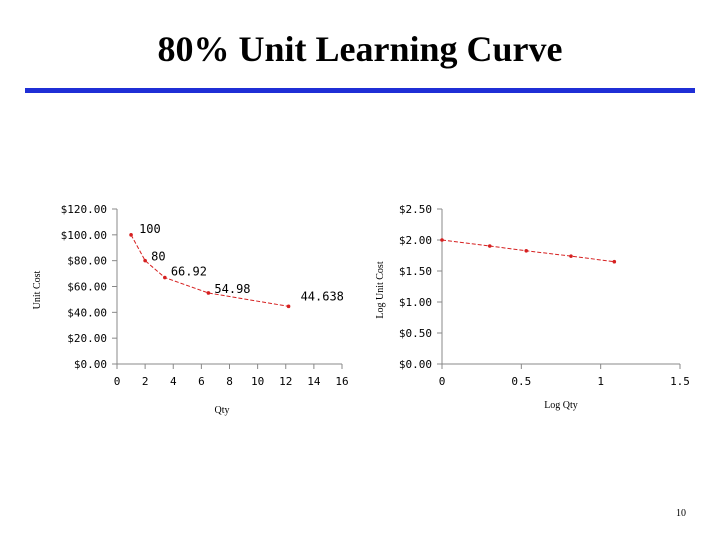 The width and height of the screenshot is (720, 540). What do you see at coordinates (415, 240) in the screenshot?
I see `y-tick-label: $2.00` at bounding box center [415, 240].